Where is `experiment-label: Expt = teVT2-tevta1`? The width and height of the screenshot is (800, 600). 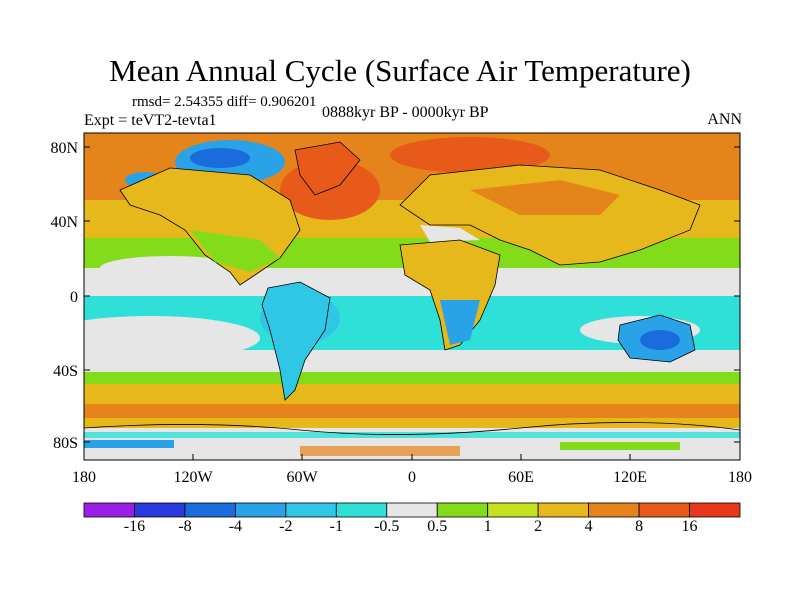
experiment-label: Expt = teVT2-tevta1 is located at coordinates (150, 120).